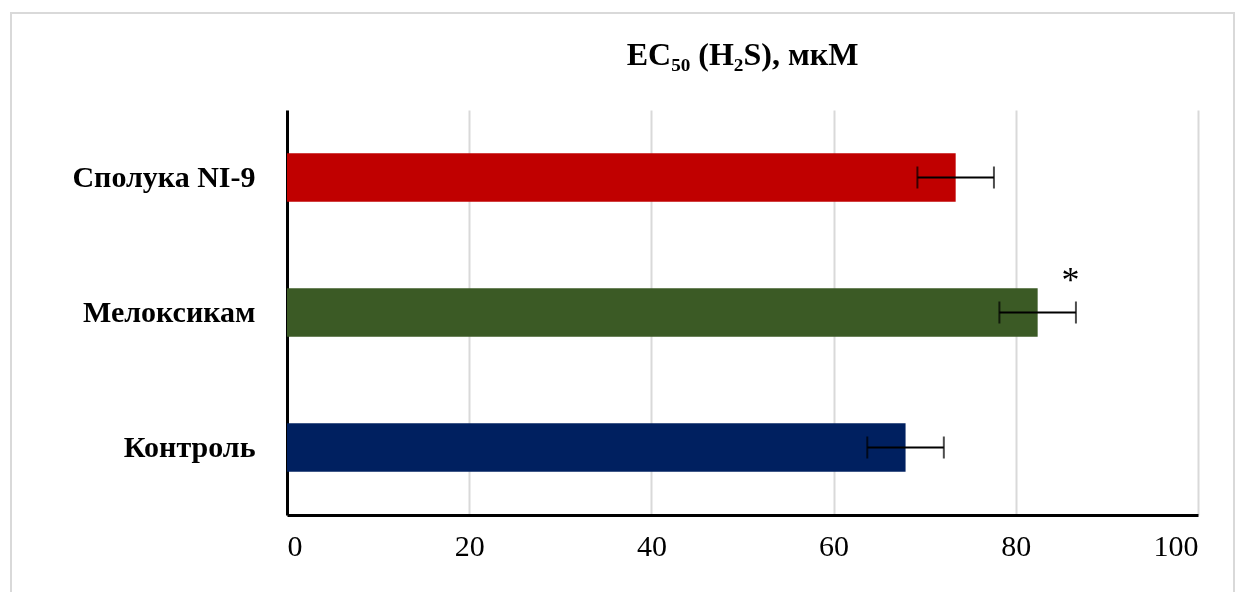 This screenshot has width=1245, height=592. Describe the element at coordinates (189, 446) in the screenshot. I see `y-tick-label: Контроль` at that location.